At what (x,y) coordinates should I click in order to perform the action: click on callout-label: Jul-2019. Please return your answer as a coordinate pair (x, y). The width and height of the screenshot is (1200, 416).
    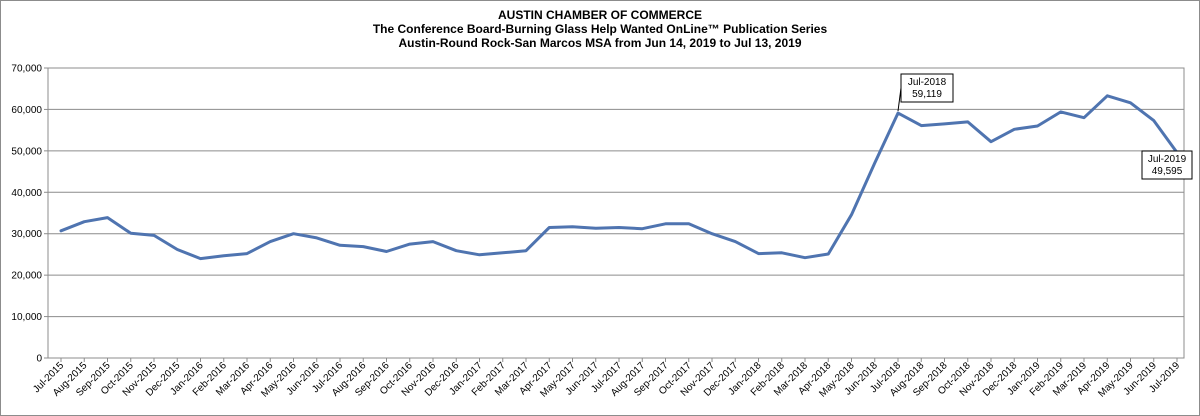
    Looking at the image, I should click on (1167, 159).